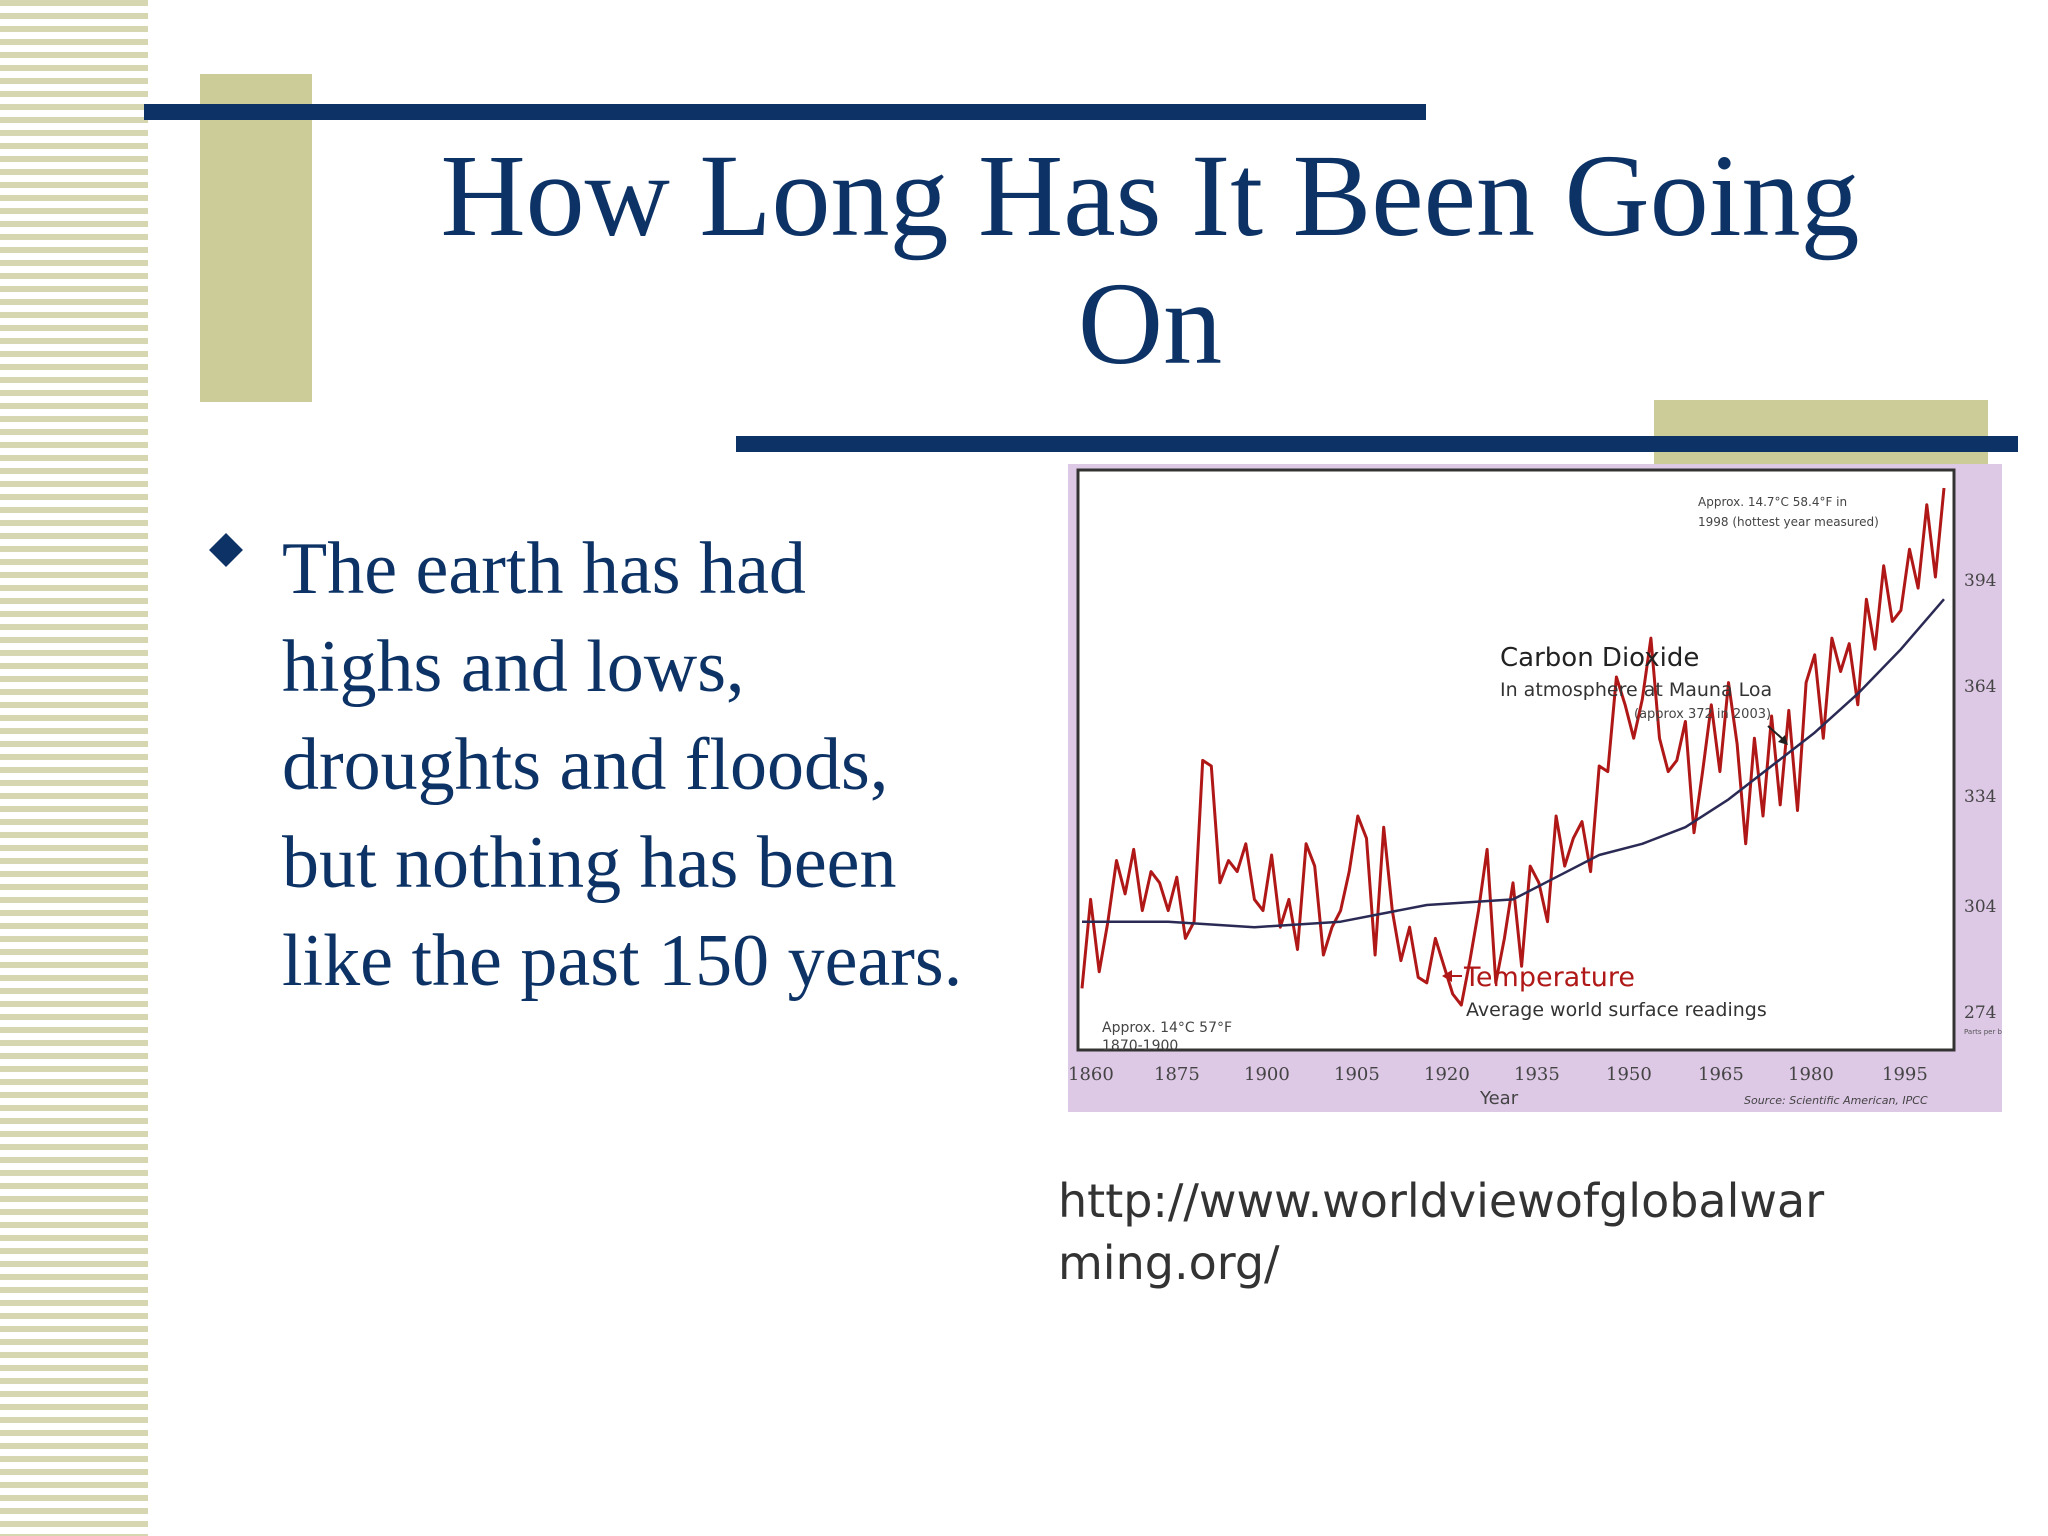 The height and width of the screenshot is (1536, 2048). I want to click on x-tick-label: 1920, so click(1447, 1074).